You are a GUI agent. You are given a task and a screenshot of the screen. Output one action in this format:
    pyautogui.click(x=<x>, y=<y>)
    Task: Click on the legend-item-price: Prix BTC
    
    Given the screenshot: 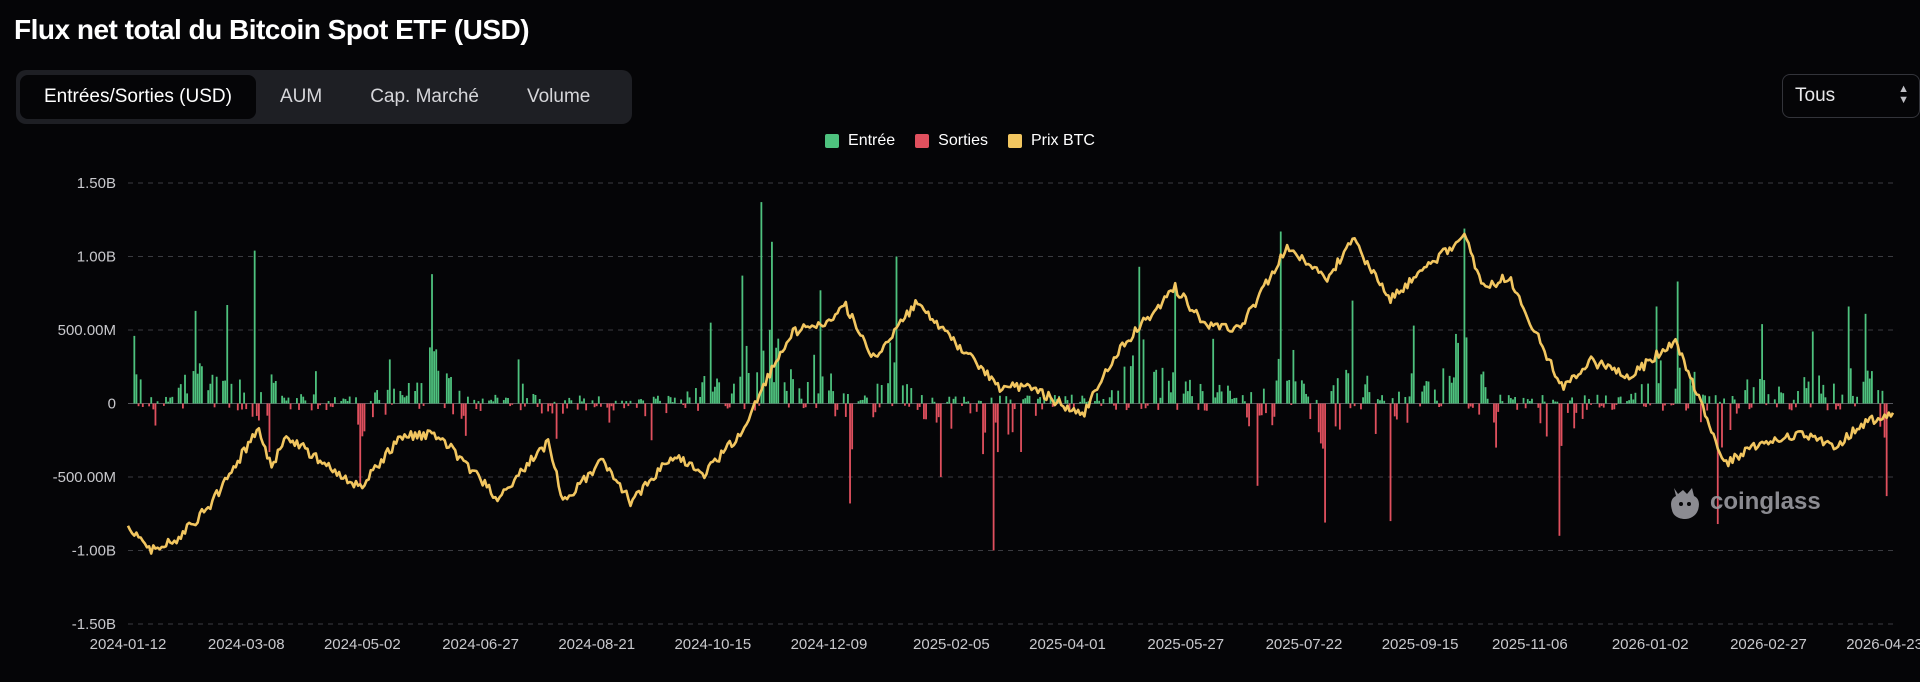 What is the action you would take?
    pyautogui.click(x=1051, y=141)
    